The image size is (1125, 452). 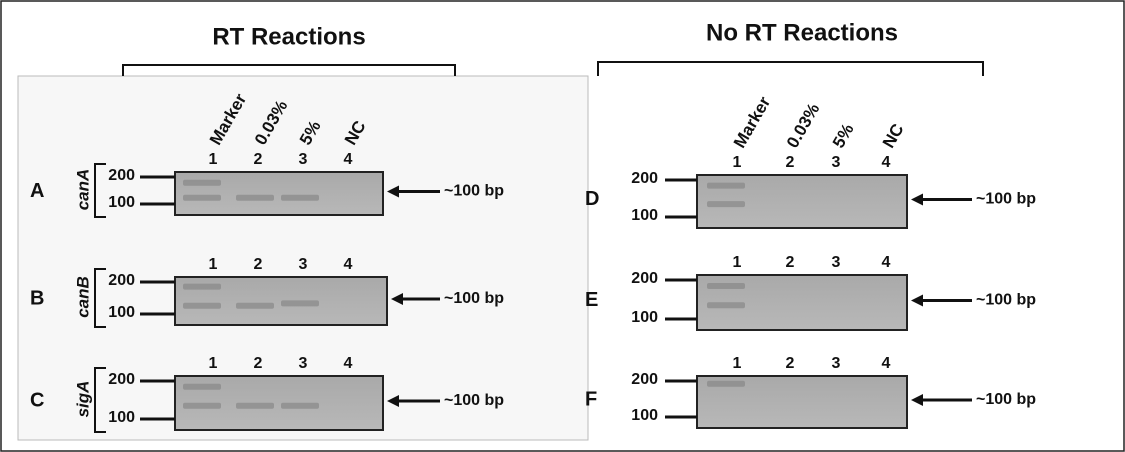 I want to click on panel-letter: D, so click(x=592, y=199).